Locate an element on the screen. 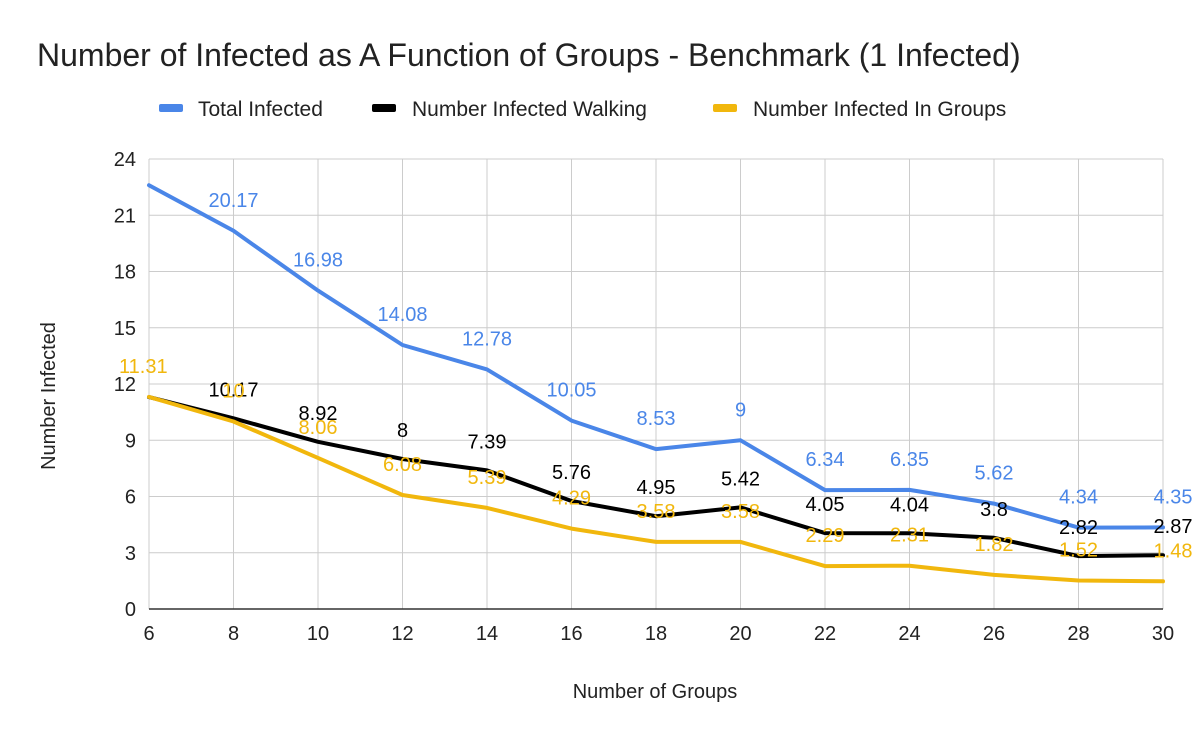 The width and height of the screenshot is (1200, 742). data-label-total-infected: 5.62 is located at coordinates (994, 474).